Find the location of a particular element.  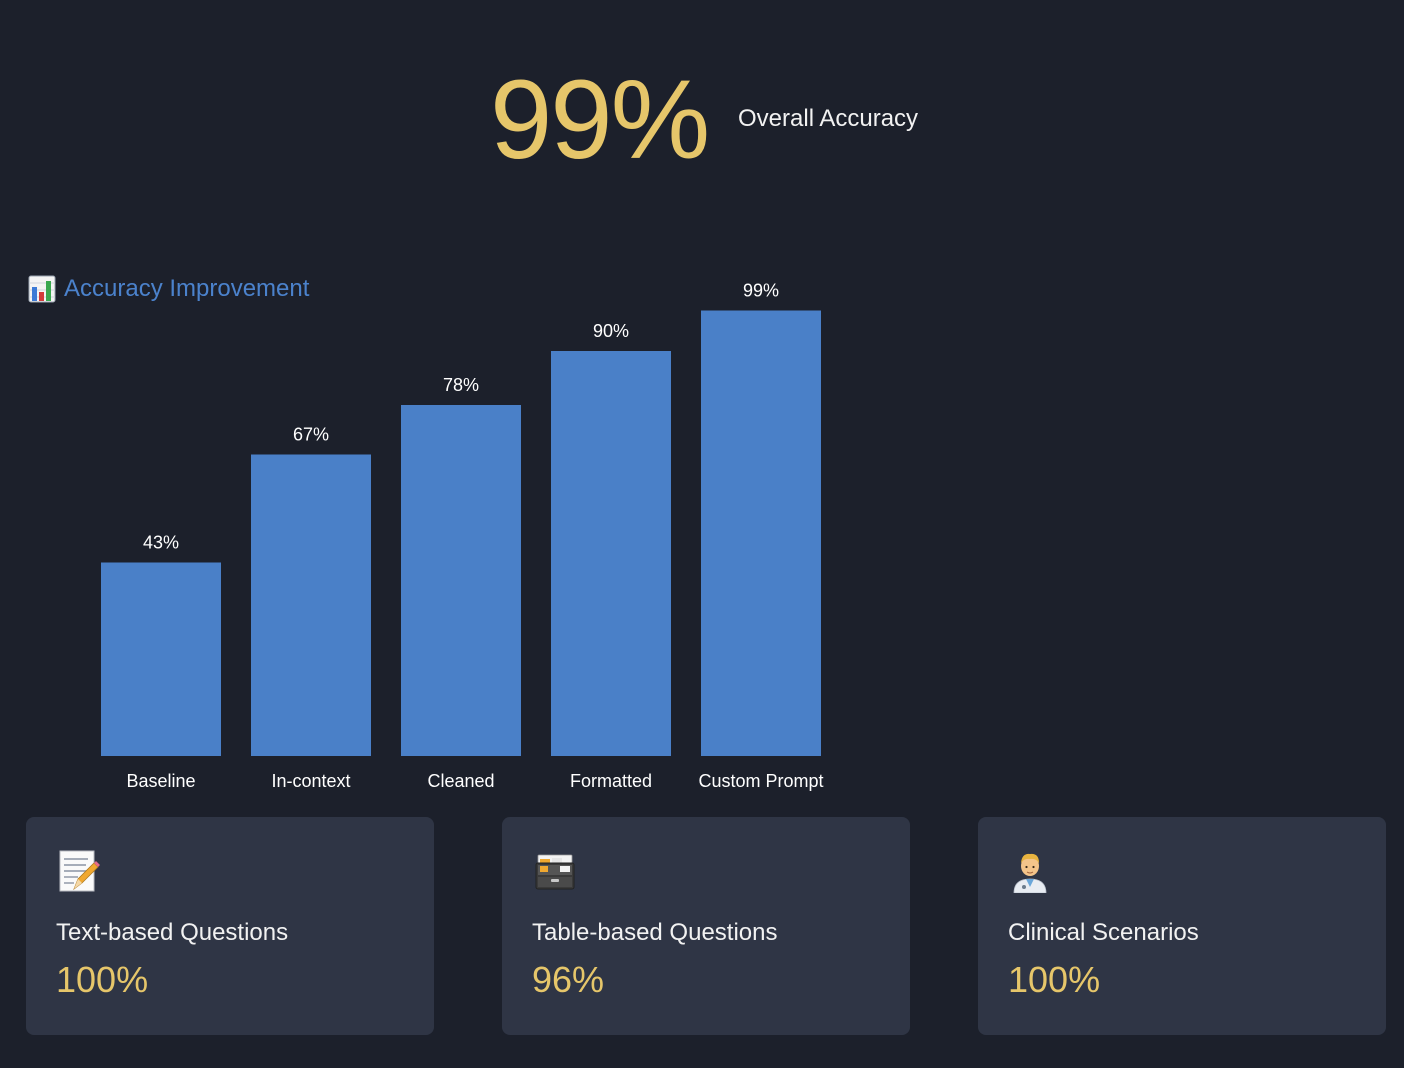

bar-formatted is located at coordinates (611, 553).